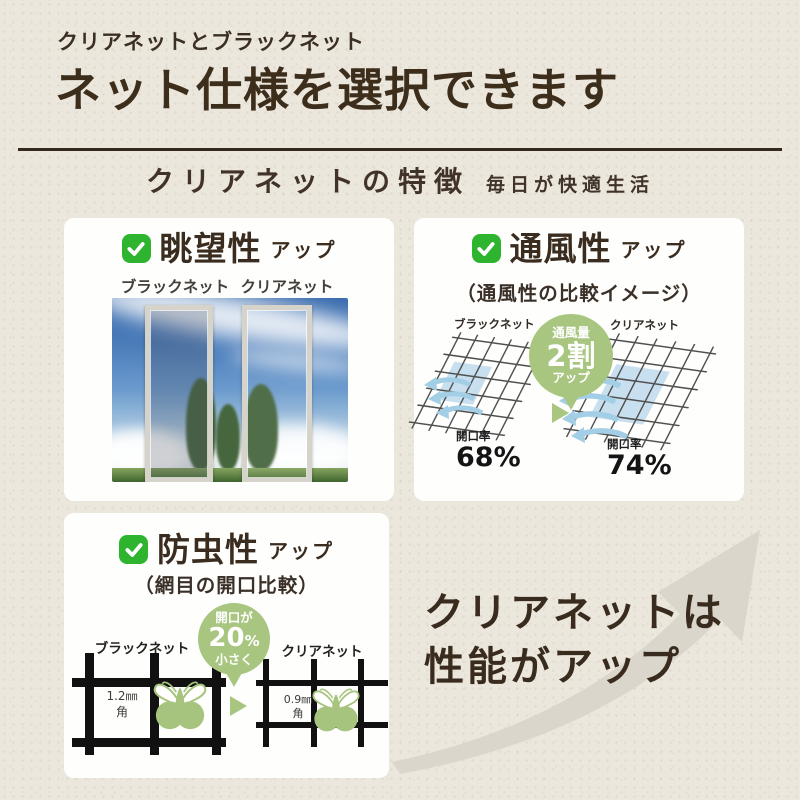 Image resolution: width=800 pixels, height=800 pixels. What do you see at coordinates (211, 42) in the screenshot?
I see `kicker-text: クリアネットとブラックネット` at bounding box center [211, 42].